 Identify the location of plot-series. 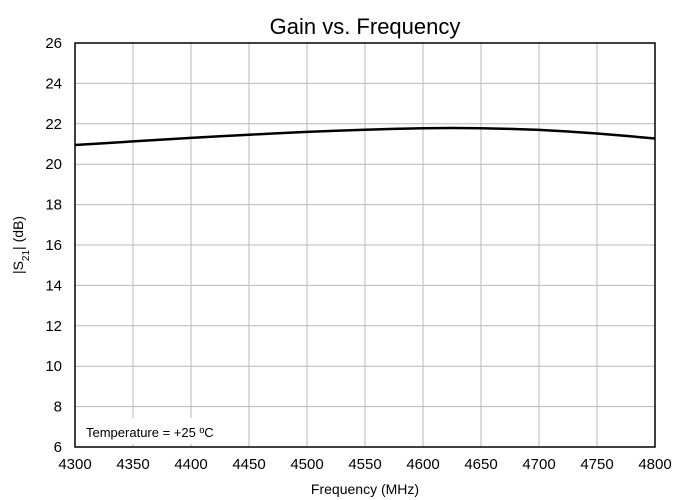
(365, 136).